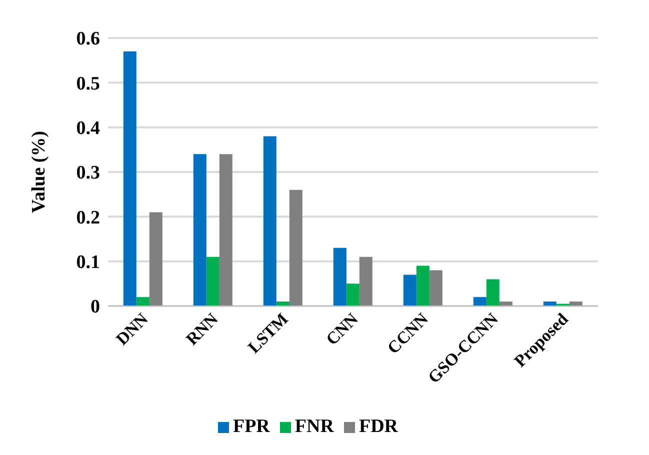 Image resolution: width=649 pixels, height=455 pixels. I want to click on legend-label: FNR, so click(314, 426).